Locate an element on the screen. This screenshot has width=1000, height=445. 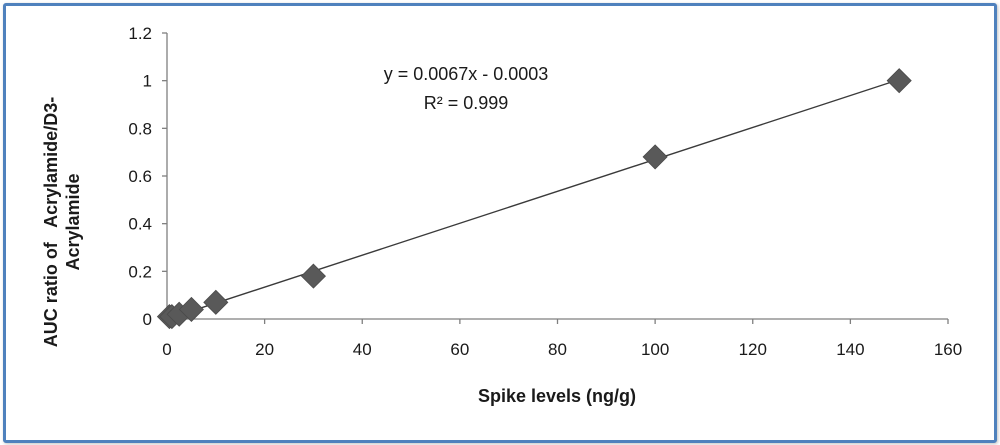
r-squared-annotation: R² = 0.999 is located at coordinates (466, 103).